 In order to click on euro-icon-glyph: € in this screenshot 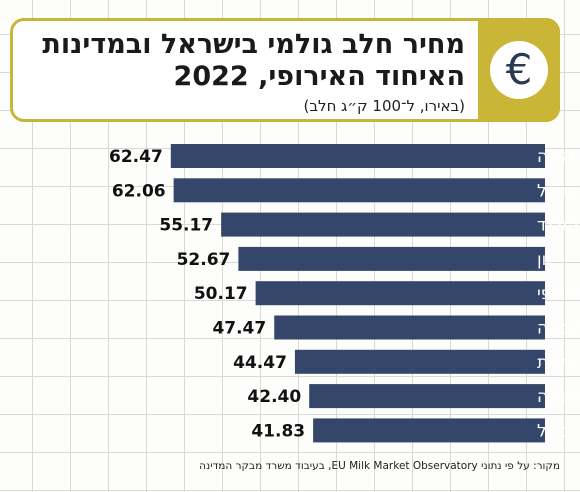, I will do `click(519, 69)`.